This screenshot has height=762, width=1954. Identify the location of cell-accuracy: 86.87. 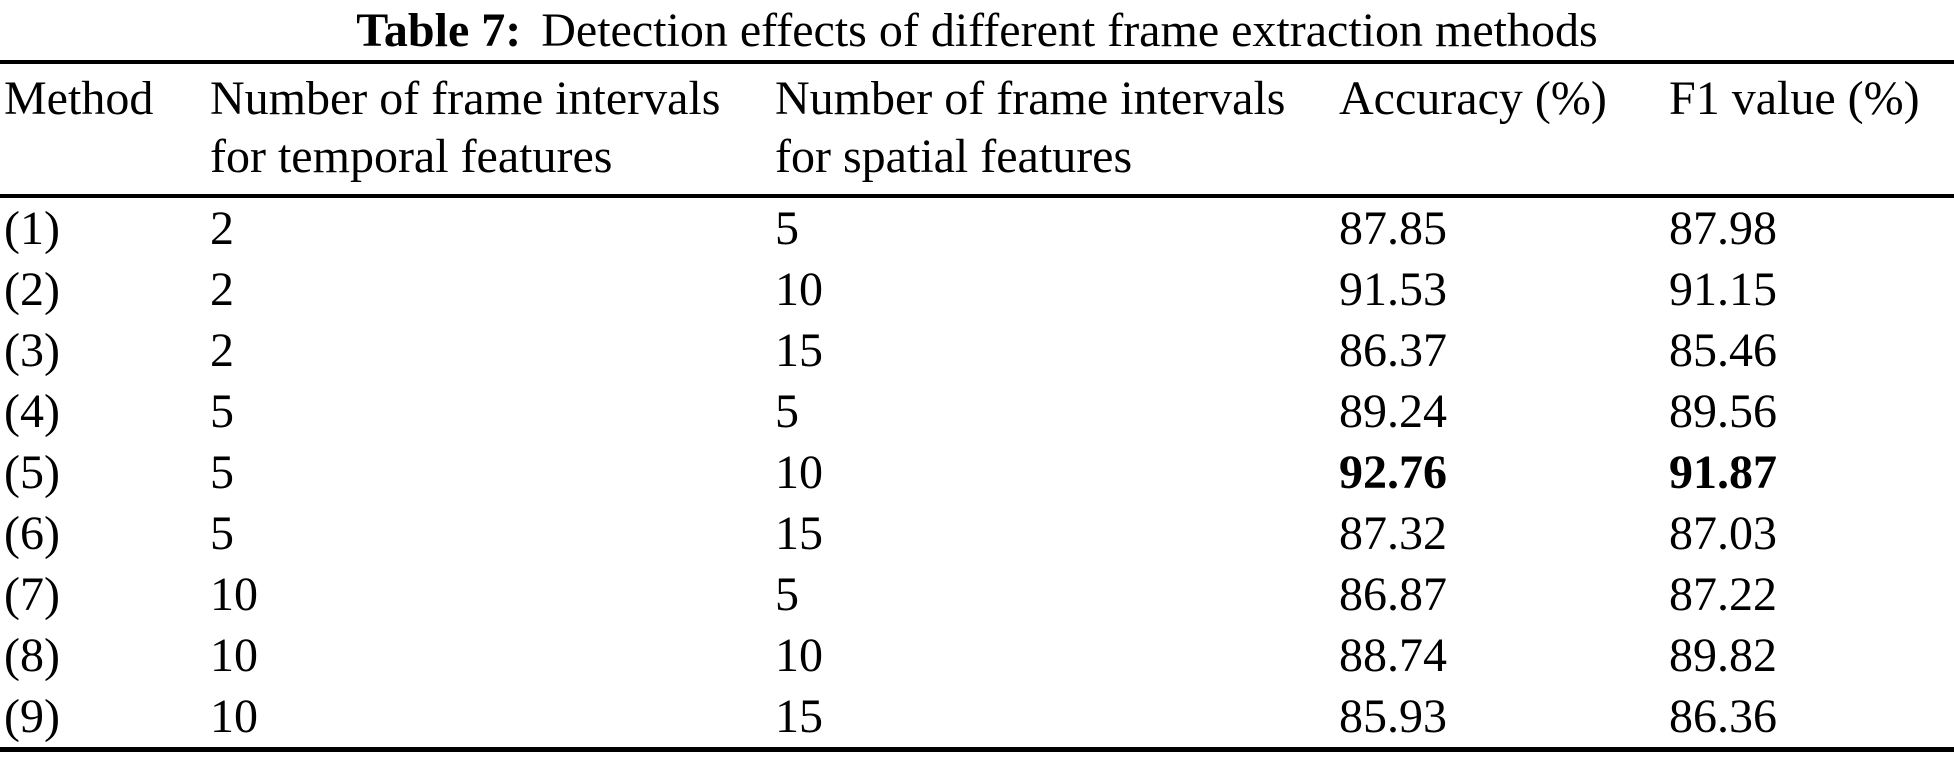
(1393, 594).